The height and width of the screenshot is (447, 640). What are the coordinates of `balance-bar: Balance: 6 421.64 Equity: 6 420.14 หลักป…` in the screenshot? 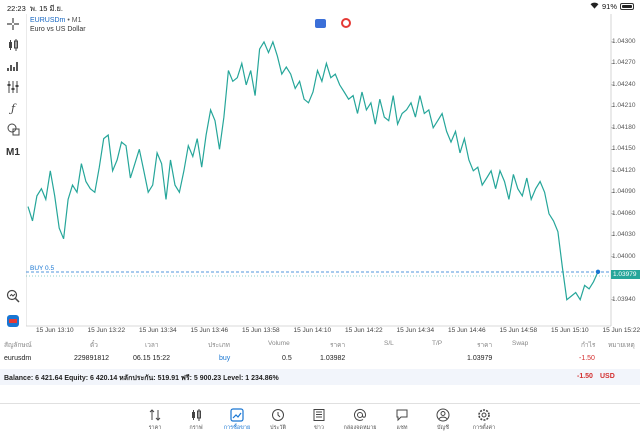 It's located at (320, 377).